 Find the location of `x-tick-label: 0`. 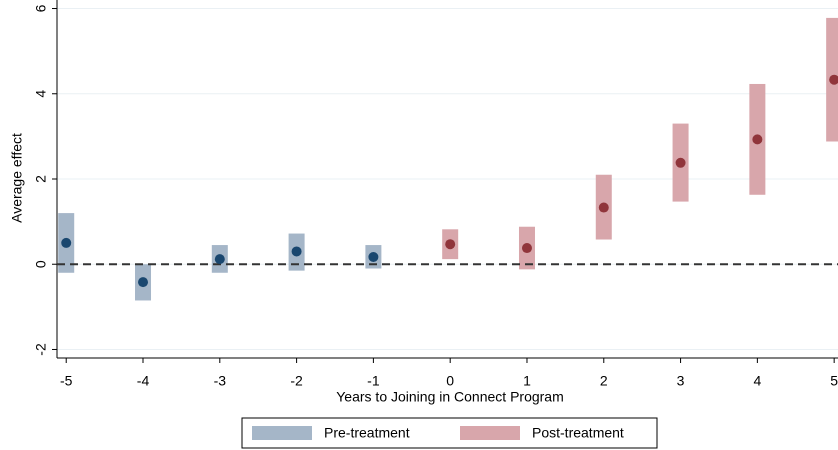

x-tick-label: 0 is located at coordinates (450, 381).